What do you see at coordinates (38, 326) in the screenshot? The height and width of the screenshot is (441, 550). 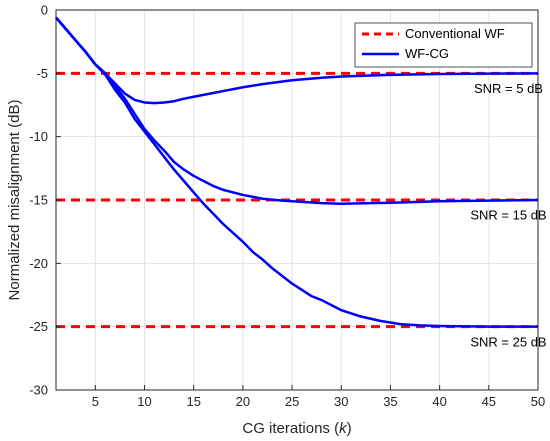 I see `y-tick-label: -25` at bounding box center [38, 326].